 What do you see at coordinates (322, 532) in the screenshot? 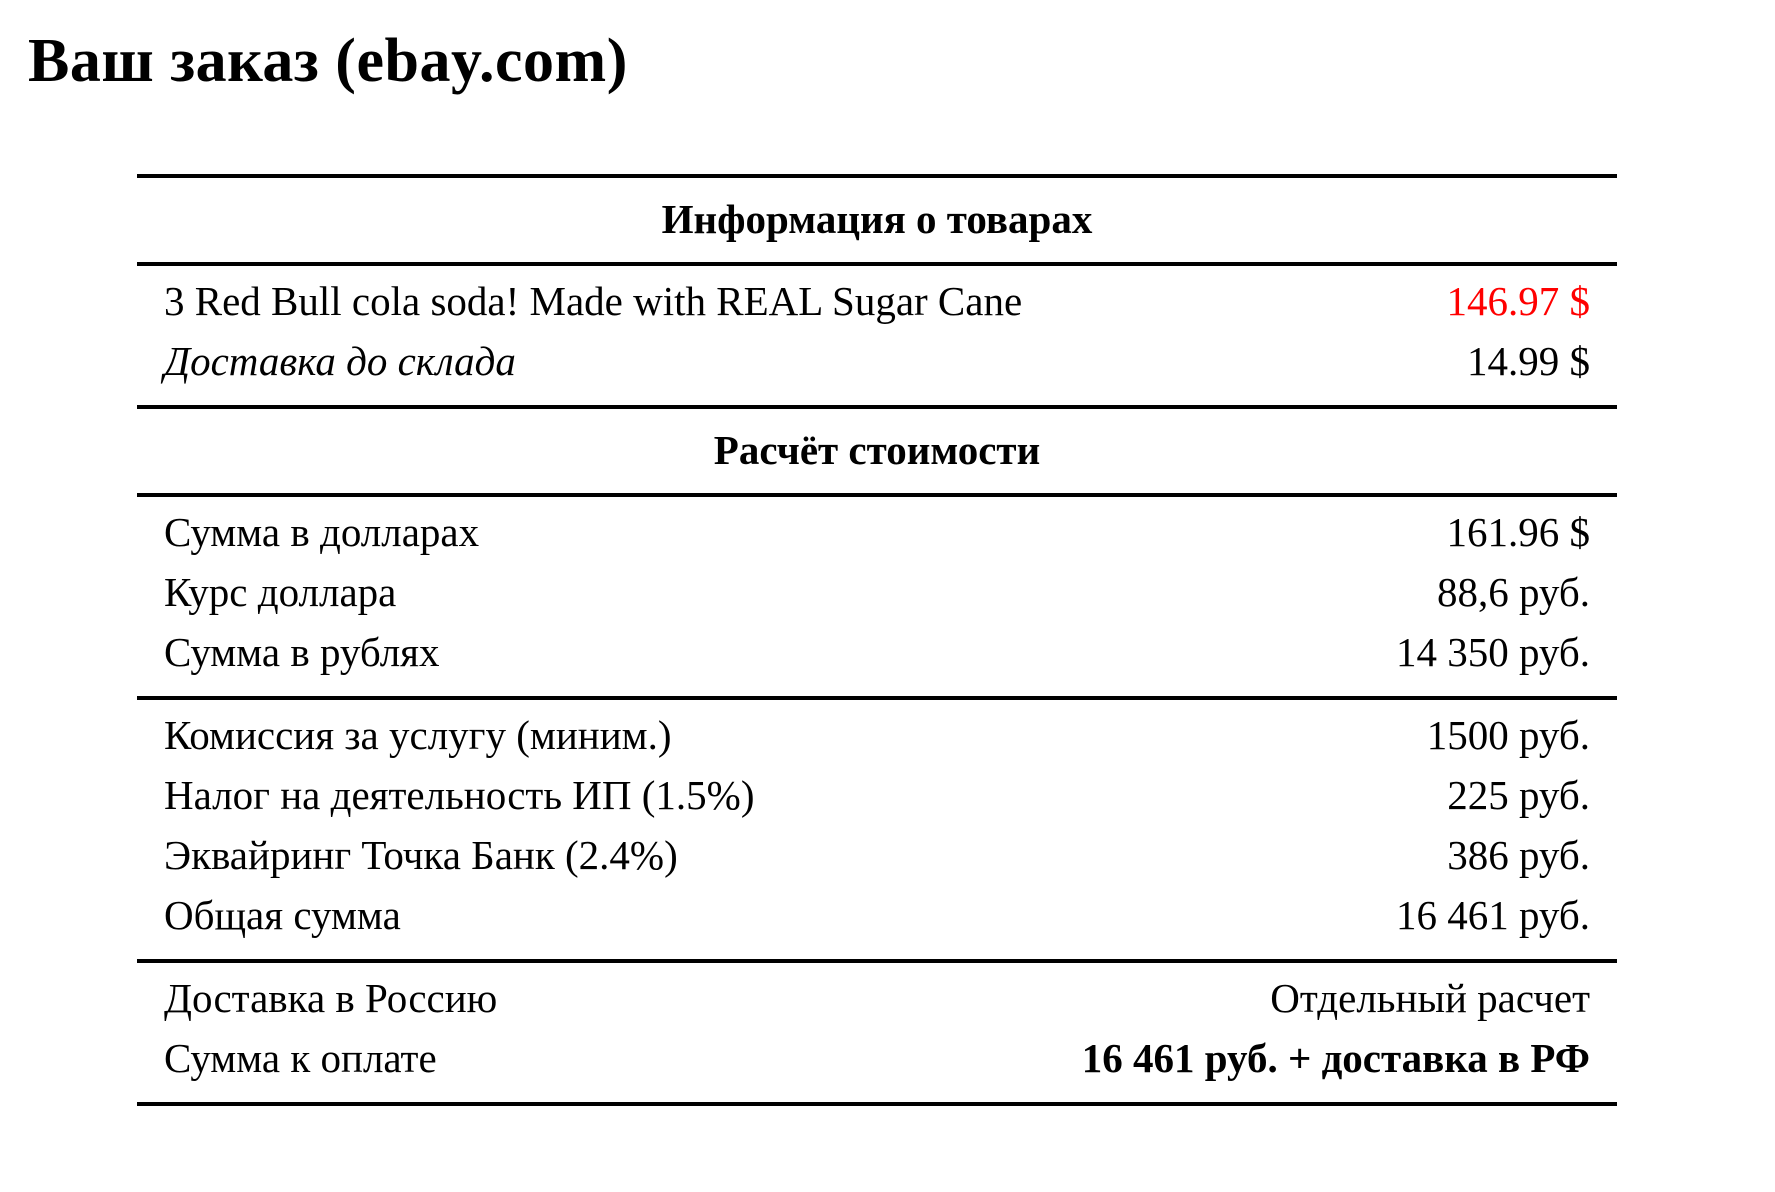
I see `row-label: Сумма в долларах` at bounding box center [322, 532].